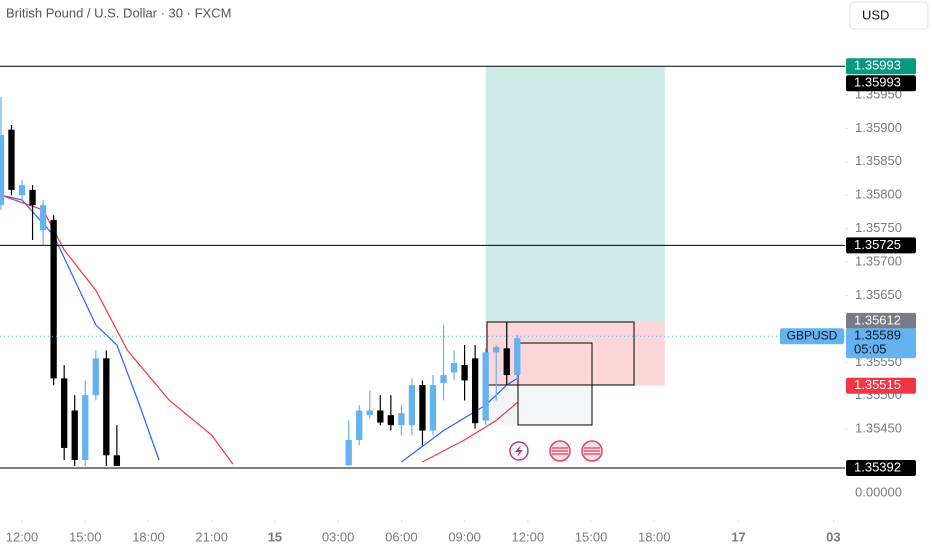  What do you see at coordinates (870, 349) in the screenshot?
I see `countdown-label: 05:05` at bounding box center [870, 349].